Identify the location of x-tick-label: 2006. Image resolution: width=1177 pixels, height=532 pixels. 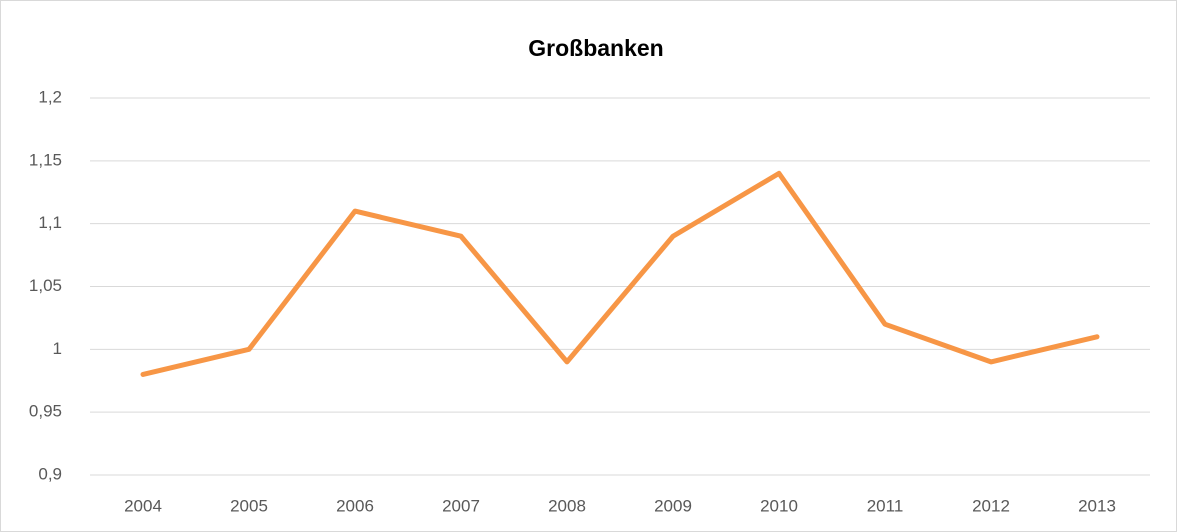
(355, 505).